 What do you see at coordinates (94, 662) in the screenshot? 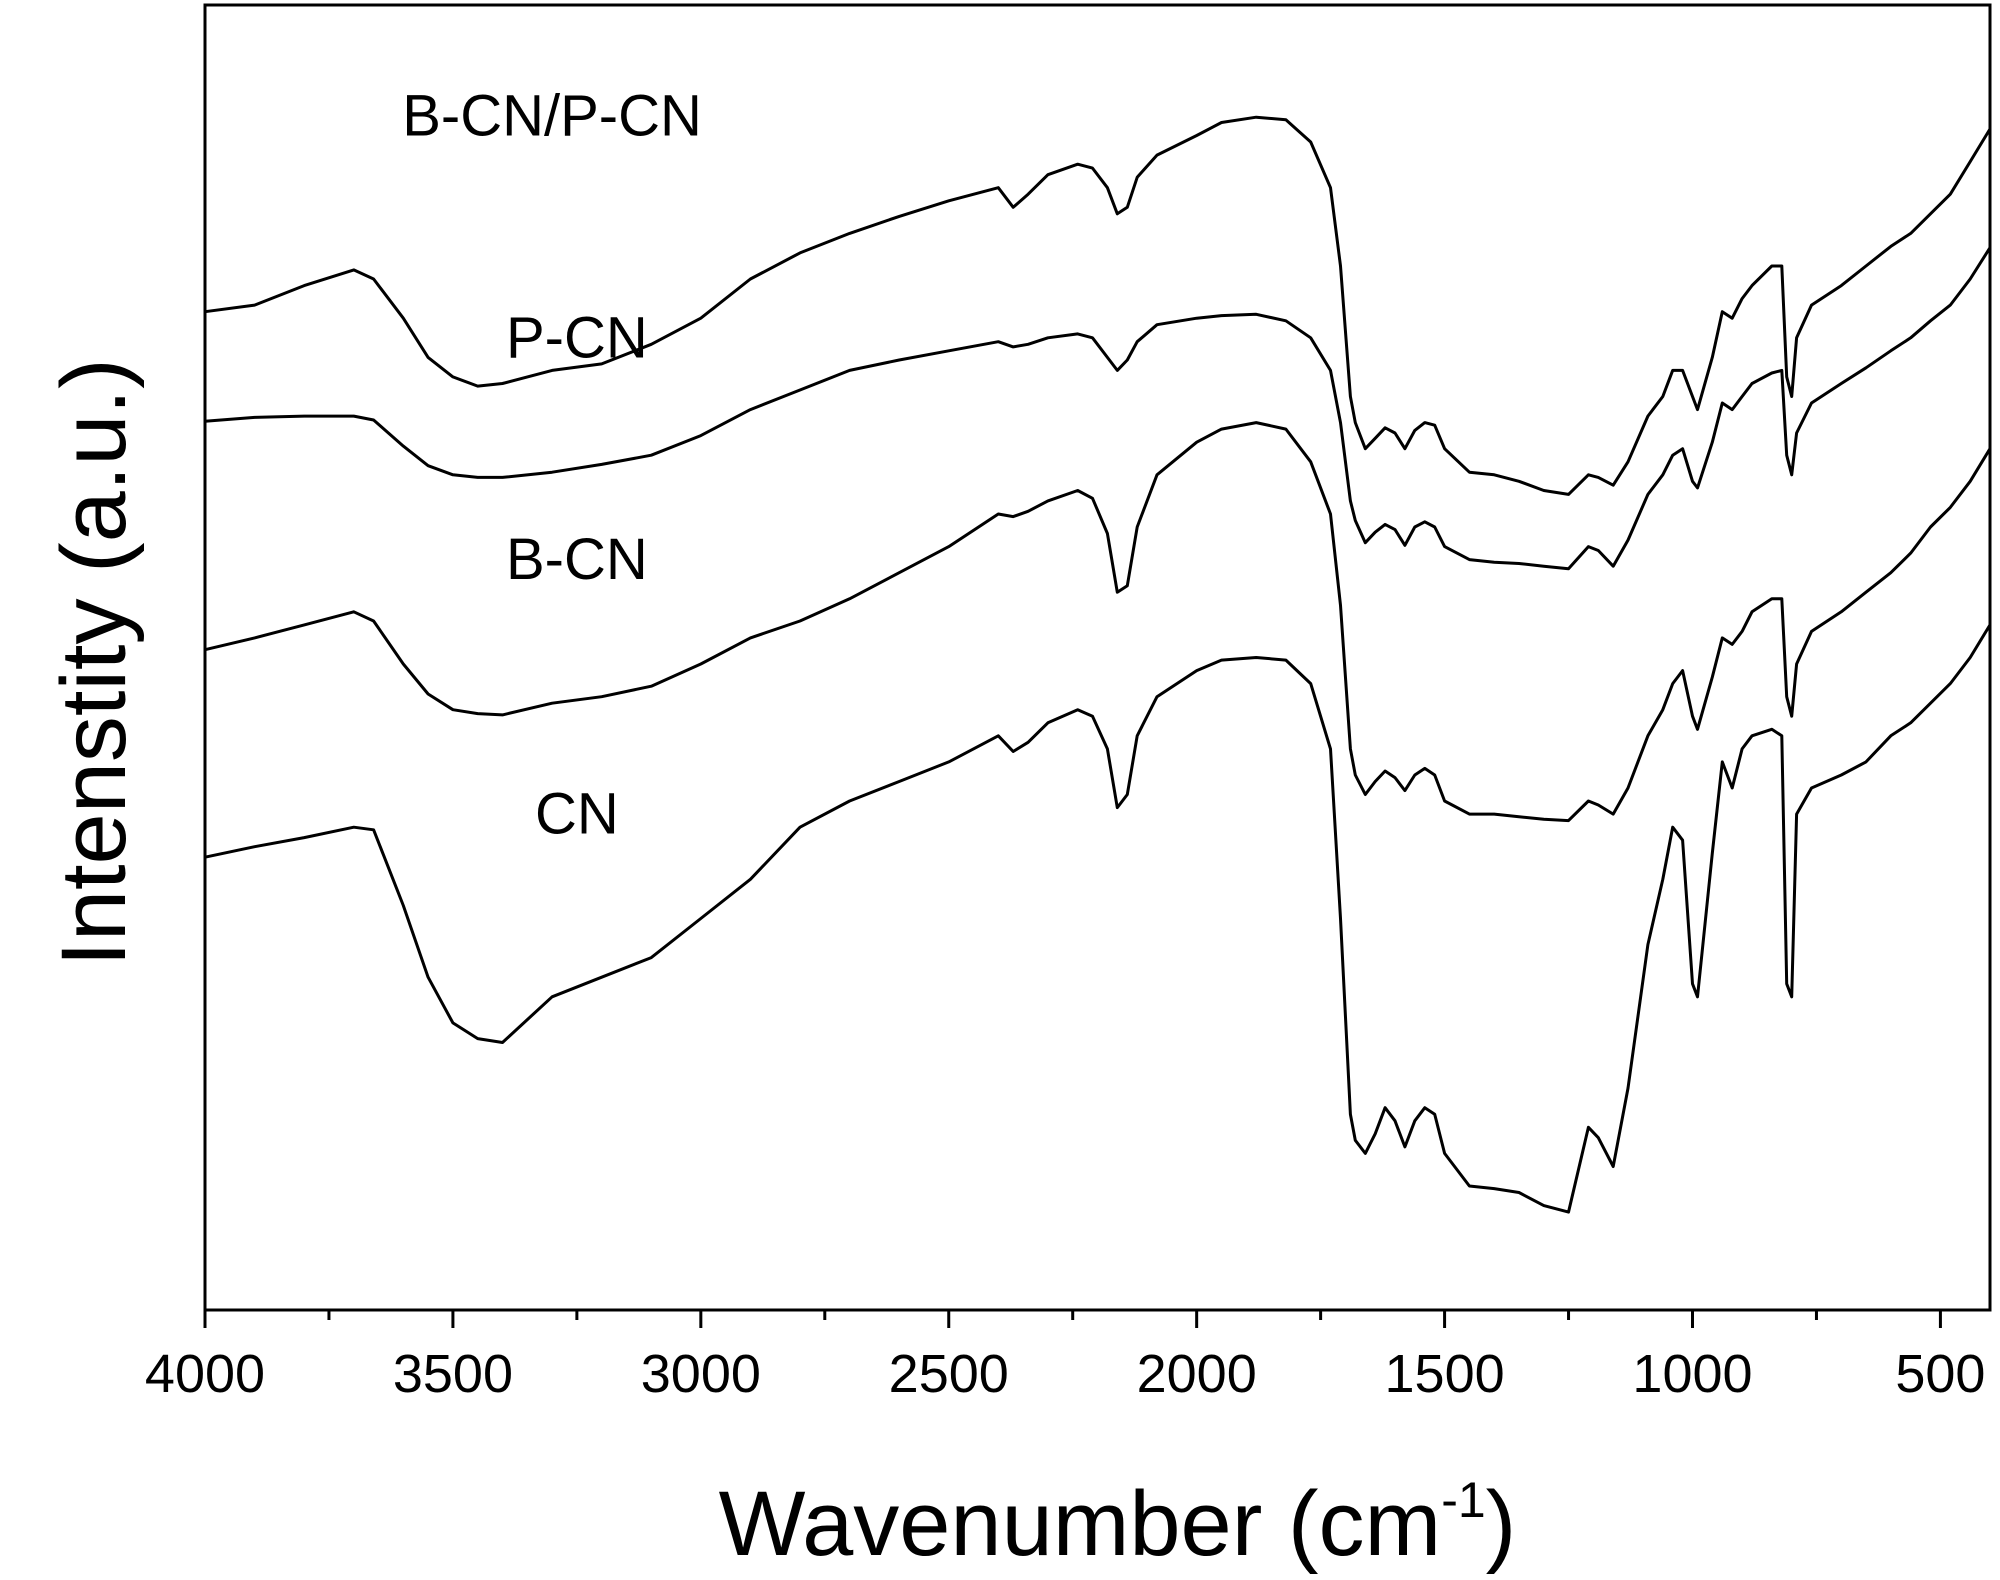
I see `y-axis-title: Intenstity (a.u.)` at bounding box center [94, 662].